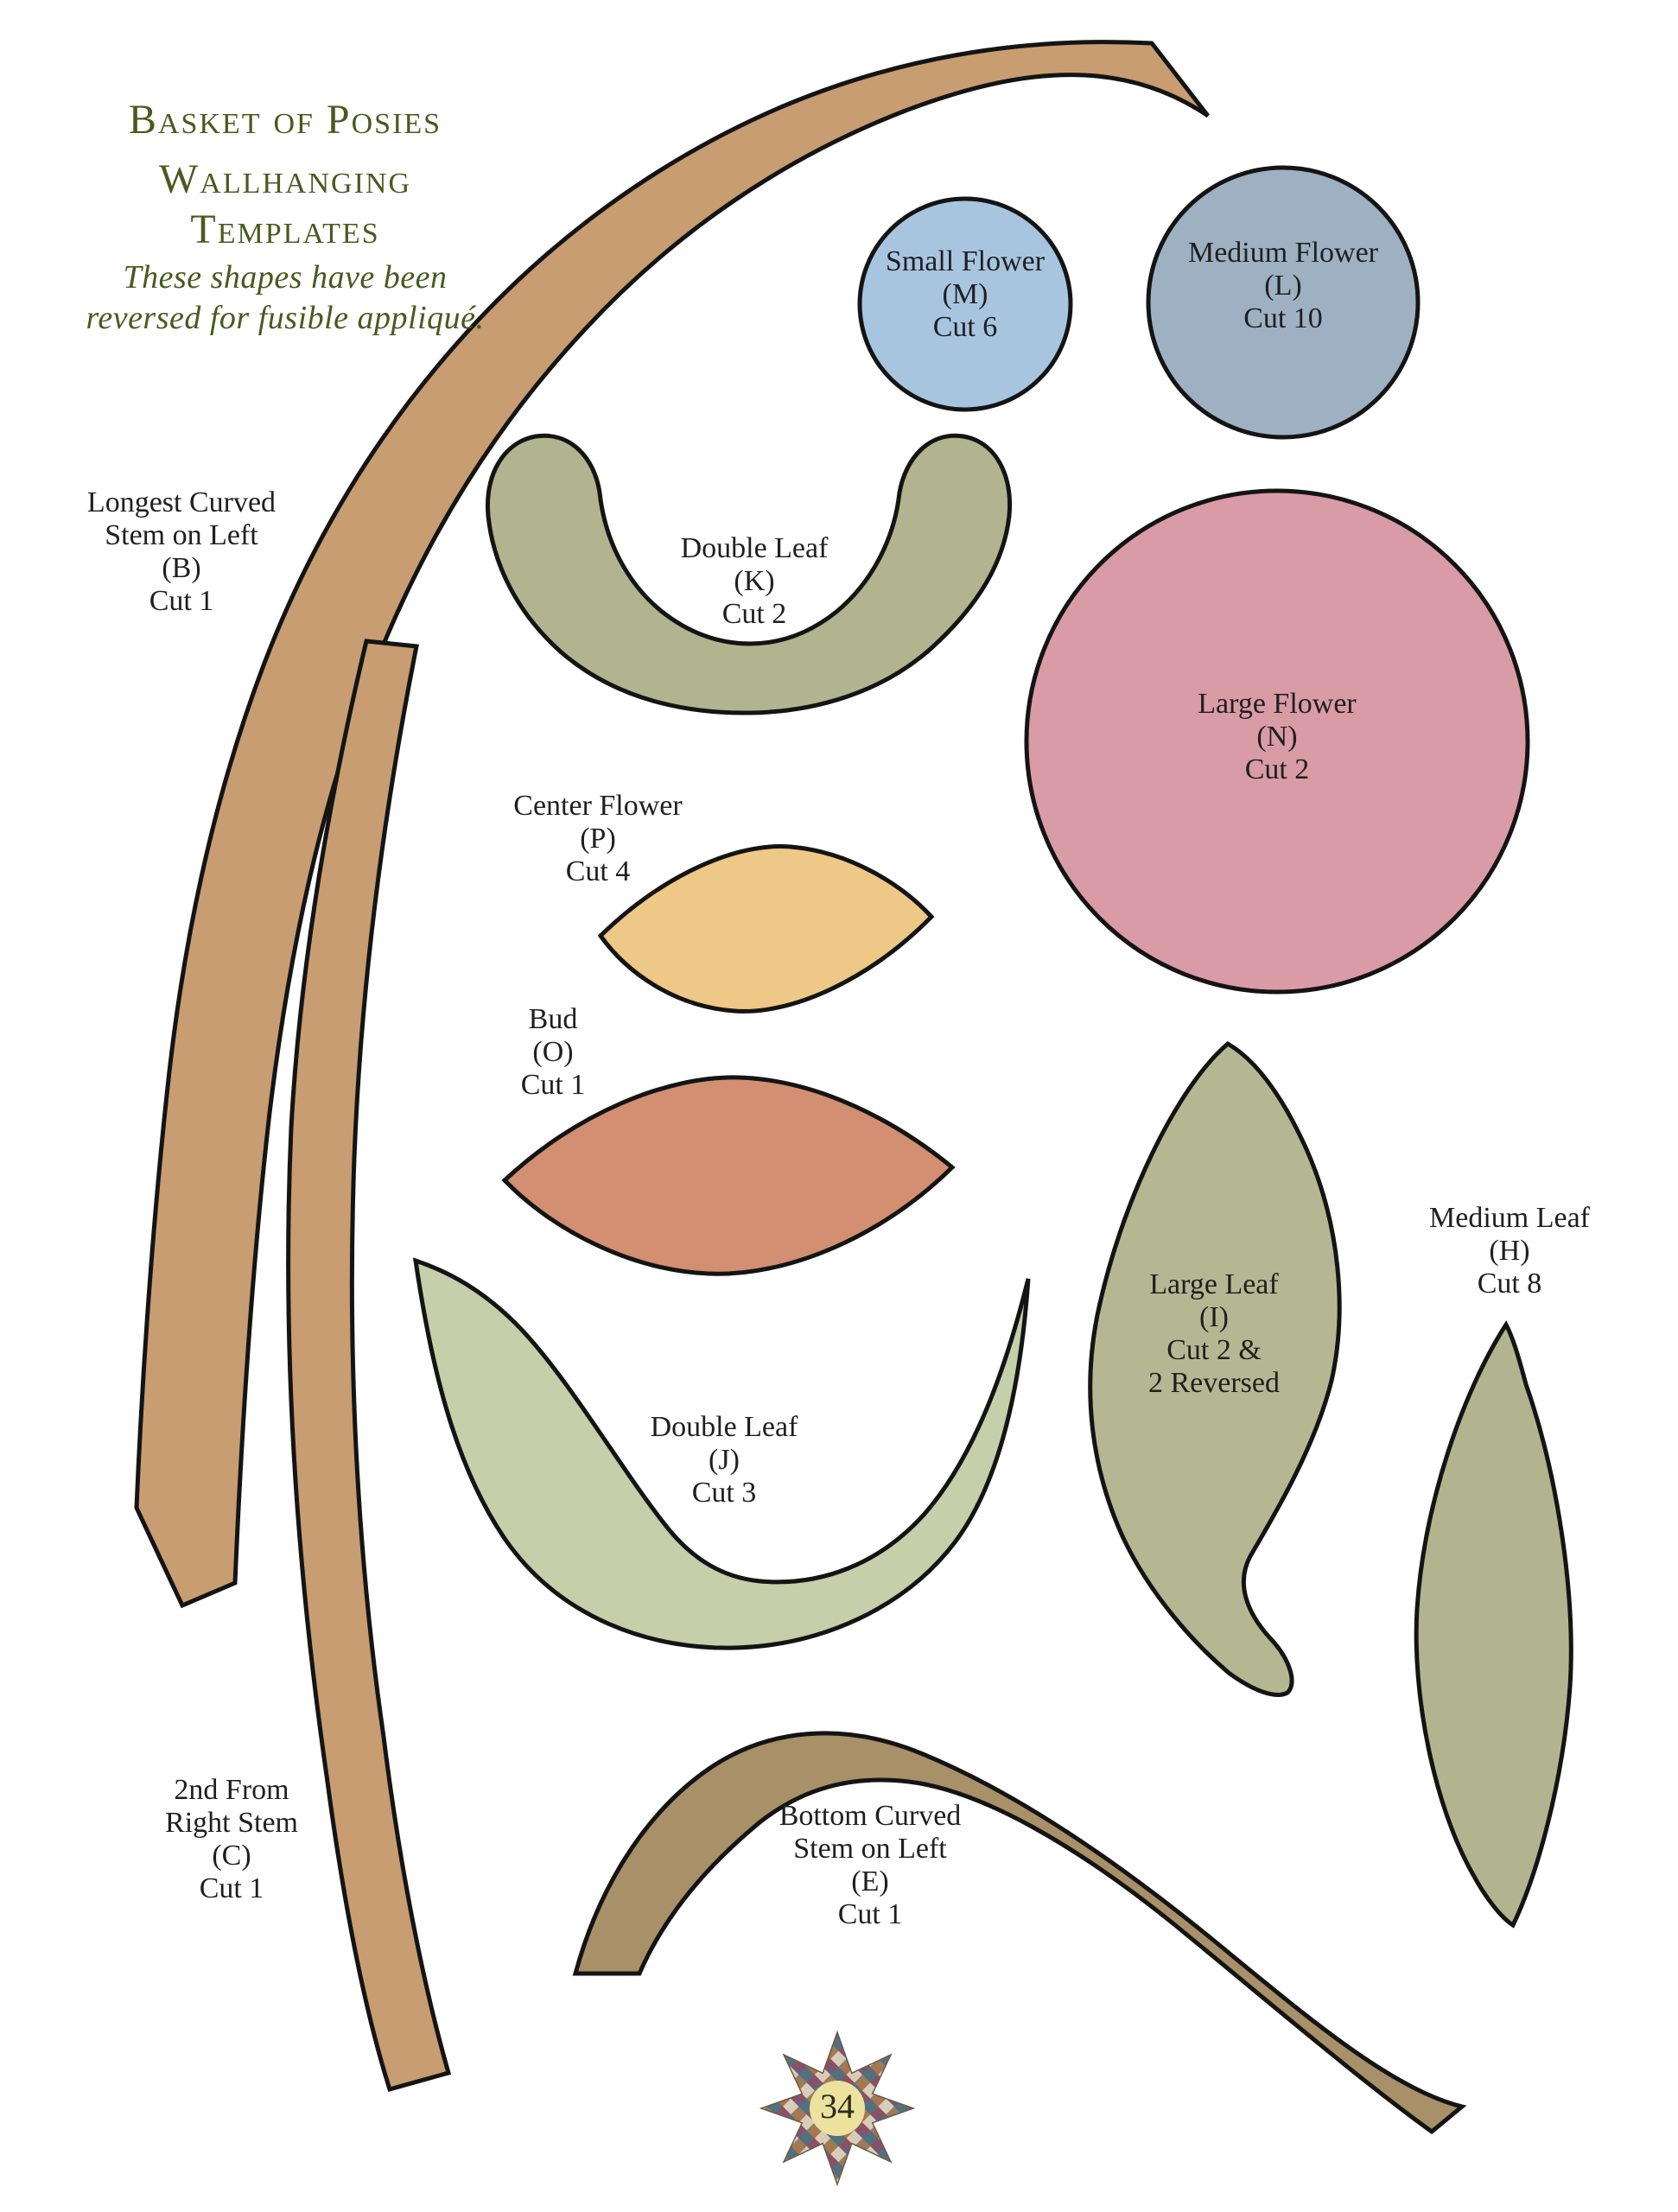 This screenshot has height=2212, width=1678. I want to click on stem-c-shape, so click(369, 1366).